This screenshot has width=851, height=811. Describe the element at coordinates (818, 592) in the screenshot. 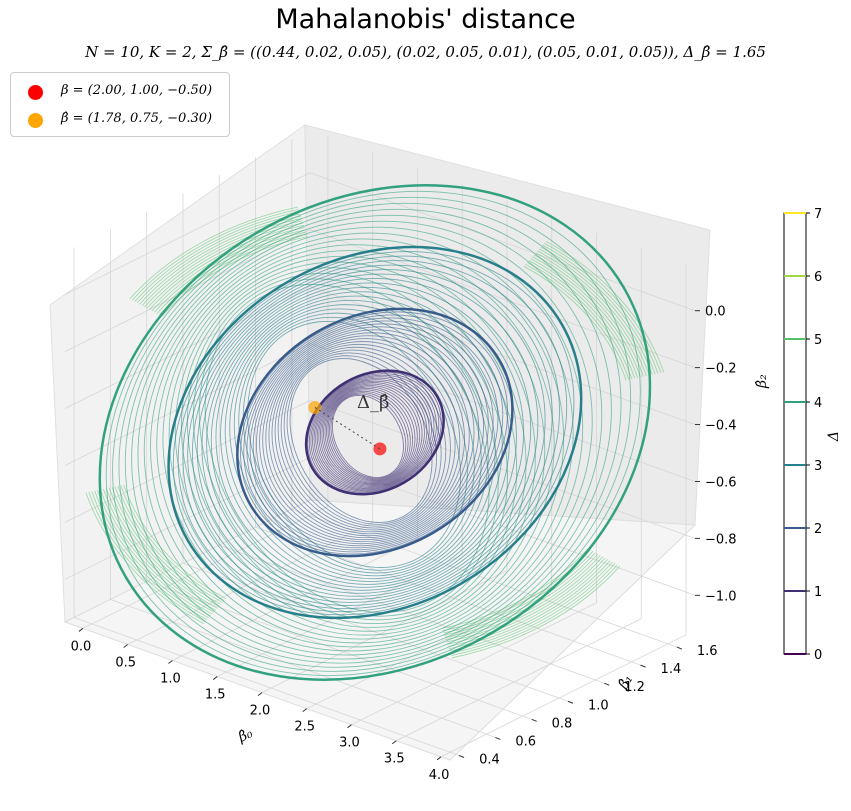

I see `colorbar-tick-label: 1` at that location.